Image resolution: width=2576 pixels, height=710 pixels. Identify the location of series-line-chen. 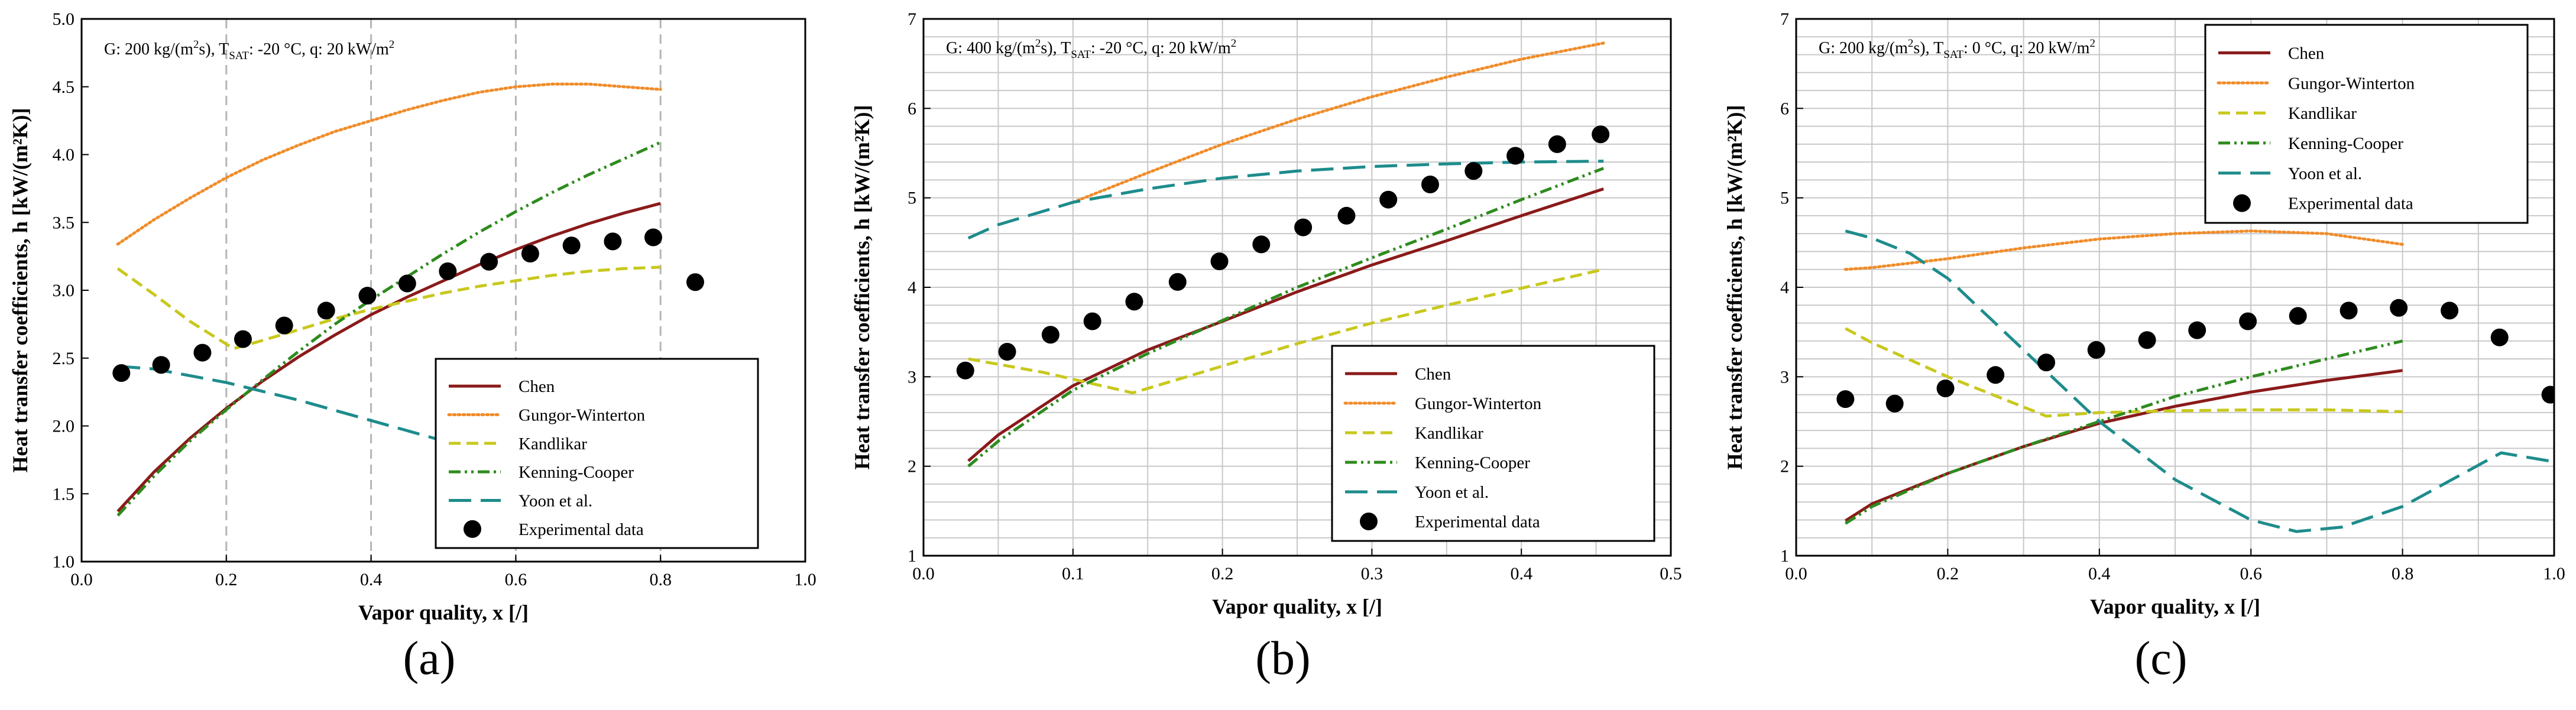
(2123, 446).